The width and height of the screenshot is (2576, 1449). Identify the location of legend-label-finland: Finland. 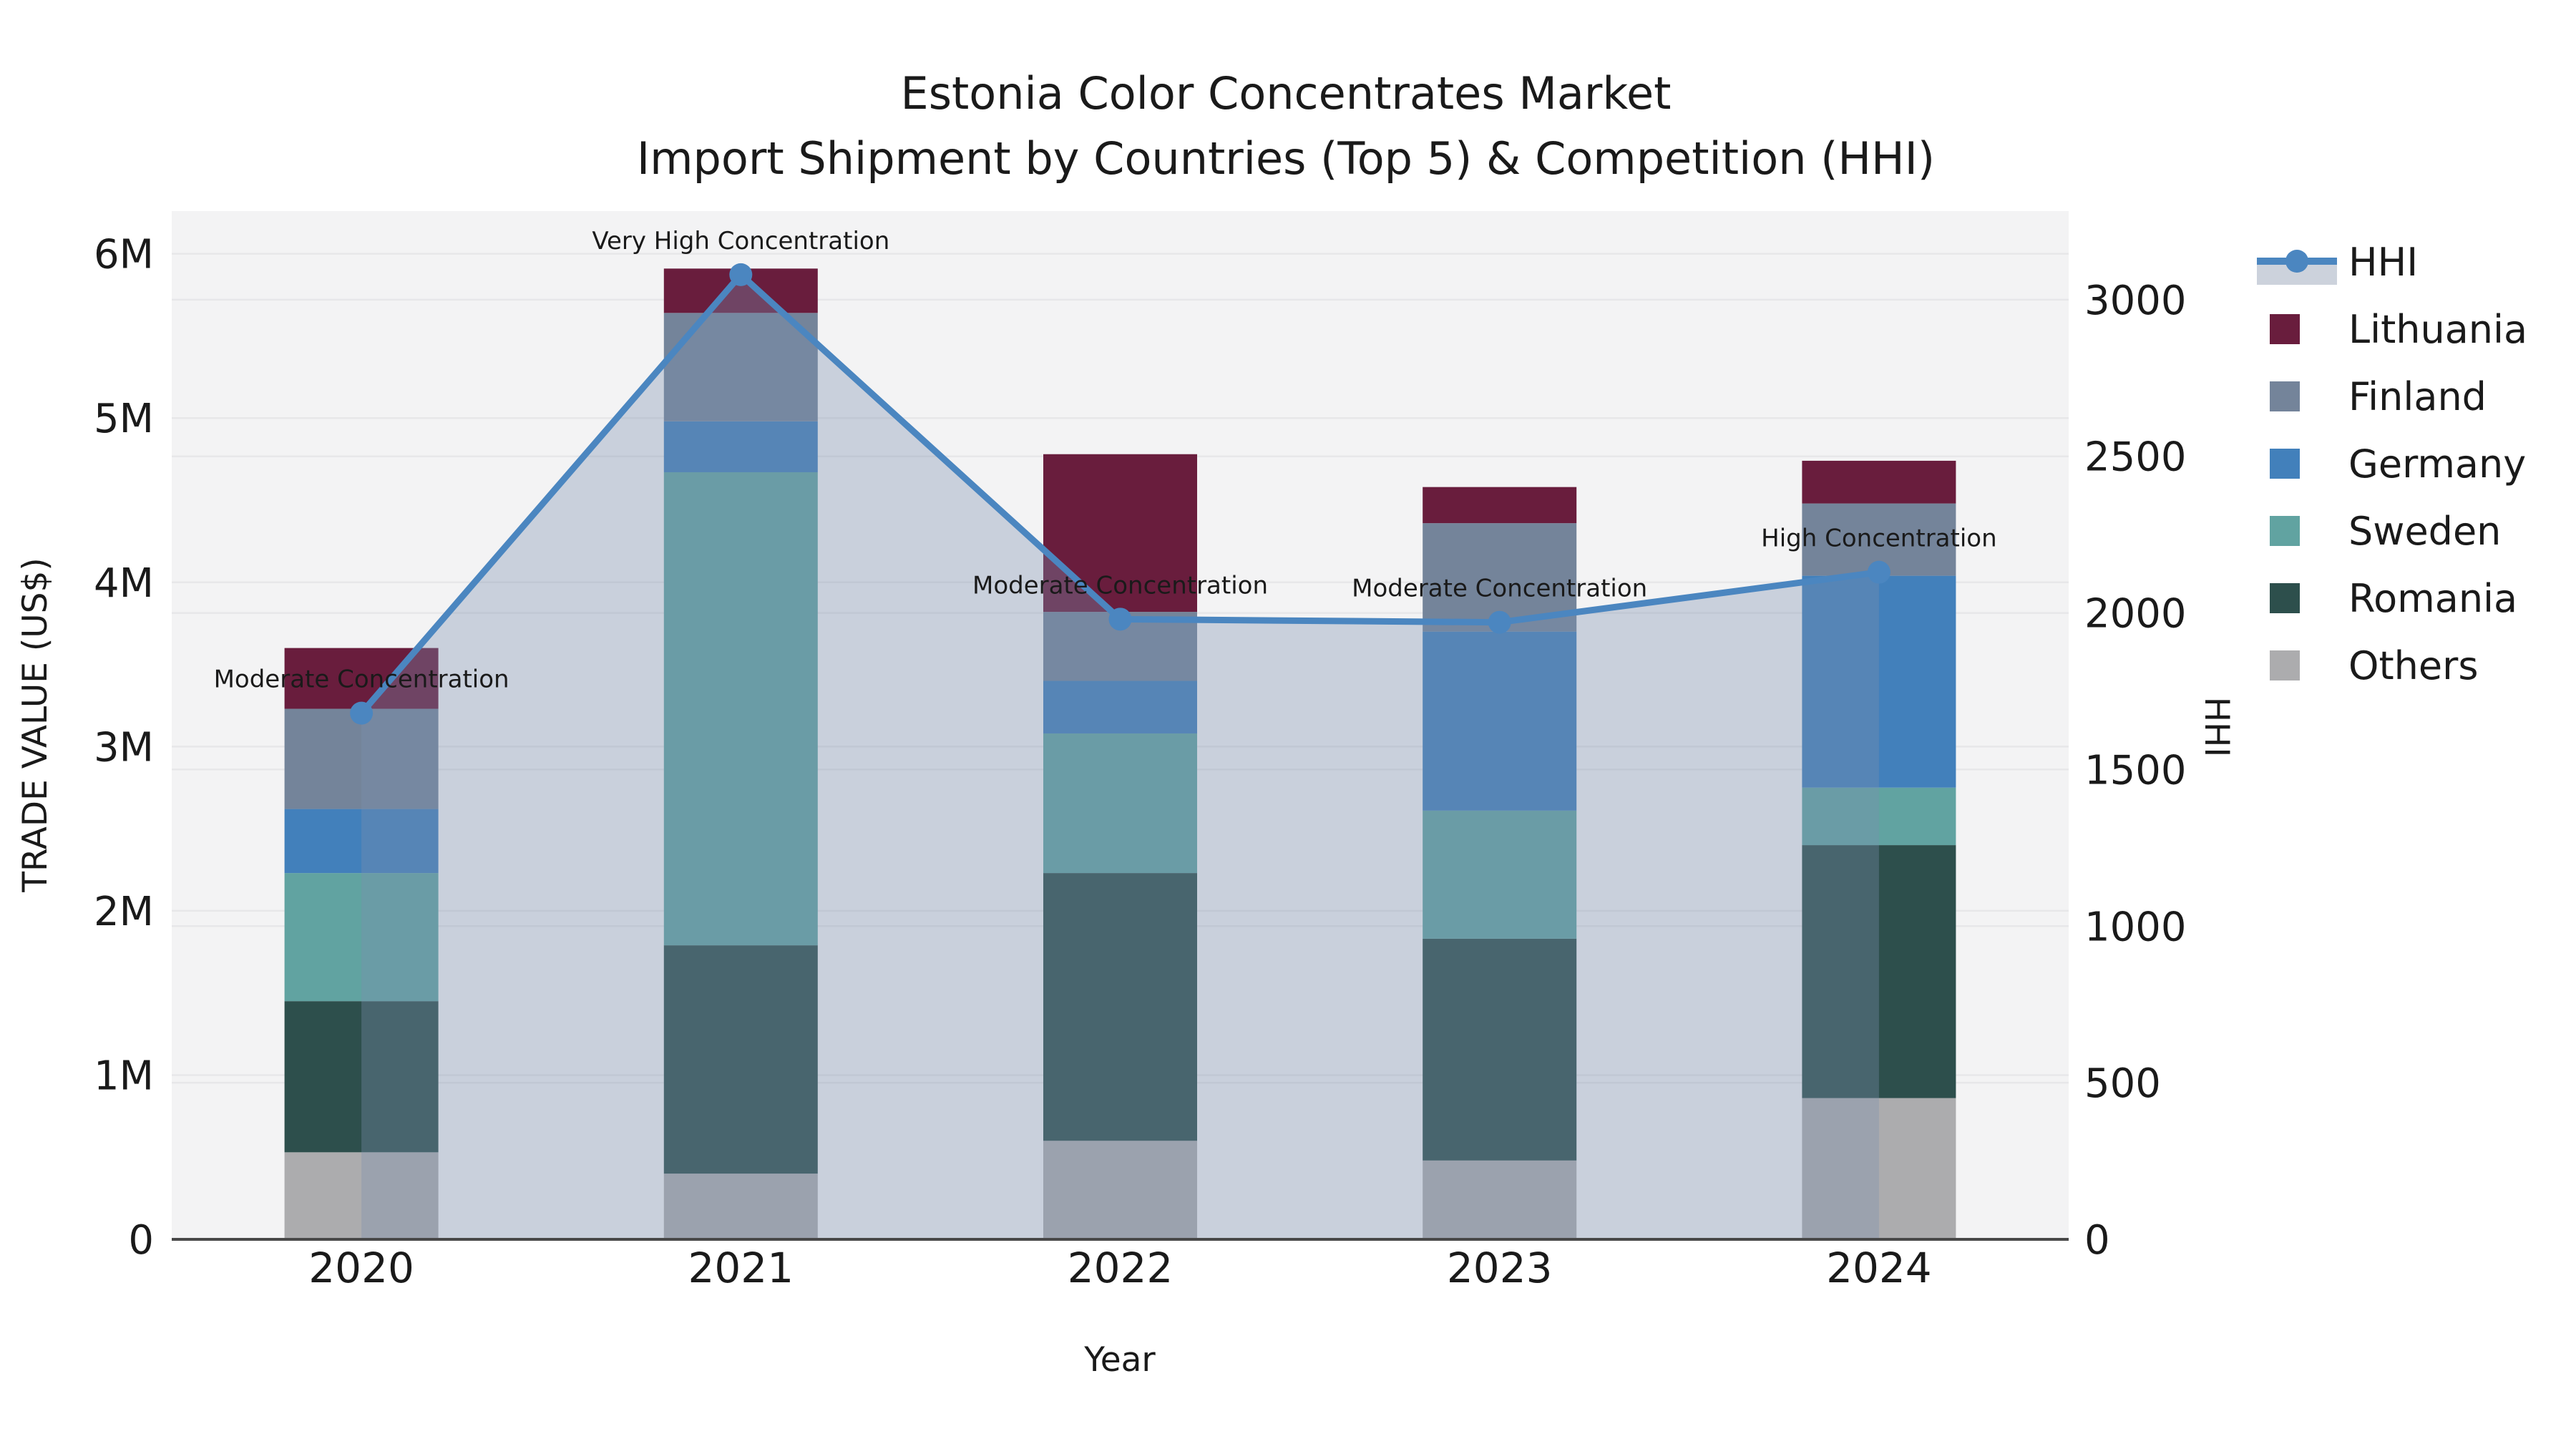
(2417, 396).